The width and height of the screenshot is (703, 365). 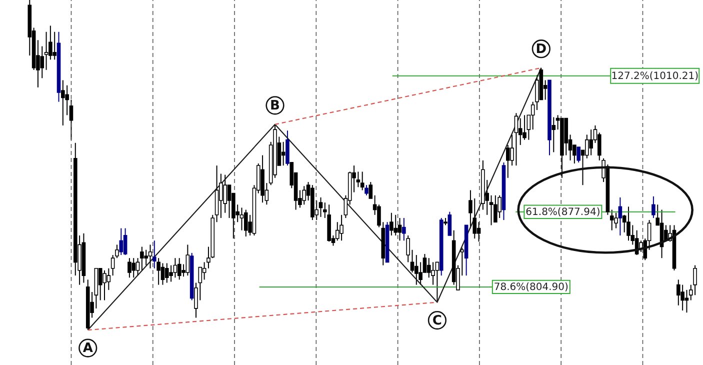 I want to click on annotation: D, so click(x=541, y=49).